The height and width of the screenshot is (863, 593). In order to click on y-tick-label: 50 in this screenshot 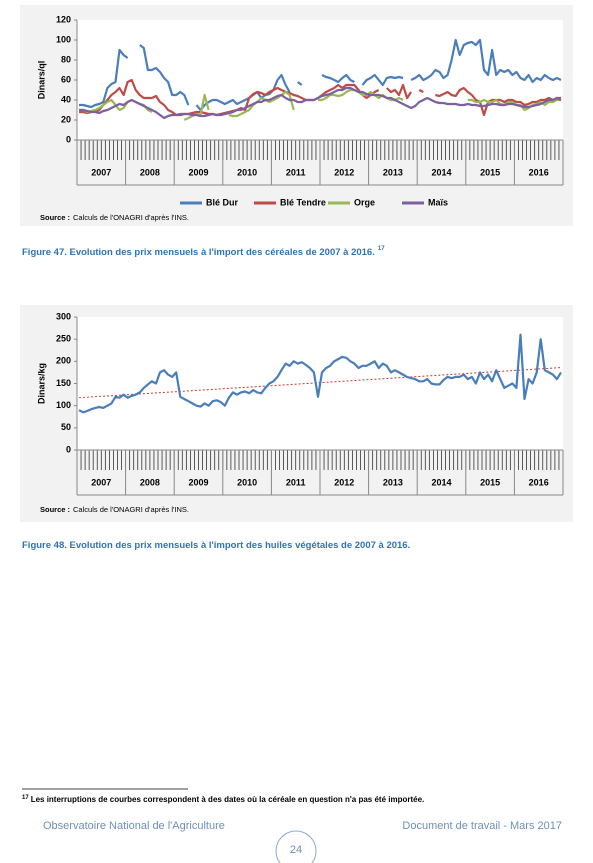, I will do `click(66, 427)`.